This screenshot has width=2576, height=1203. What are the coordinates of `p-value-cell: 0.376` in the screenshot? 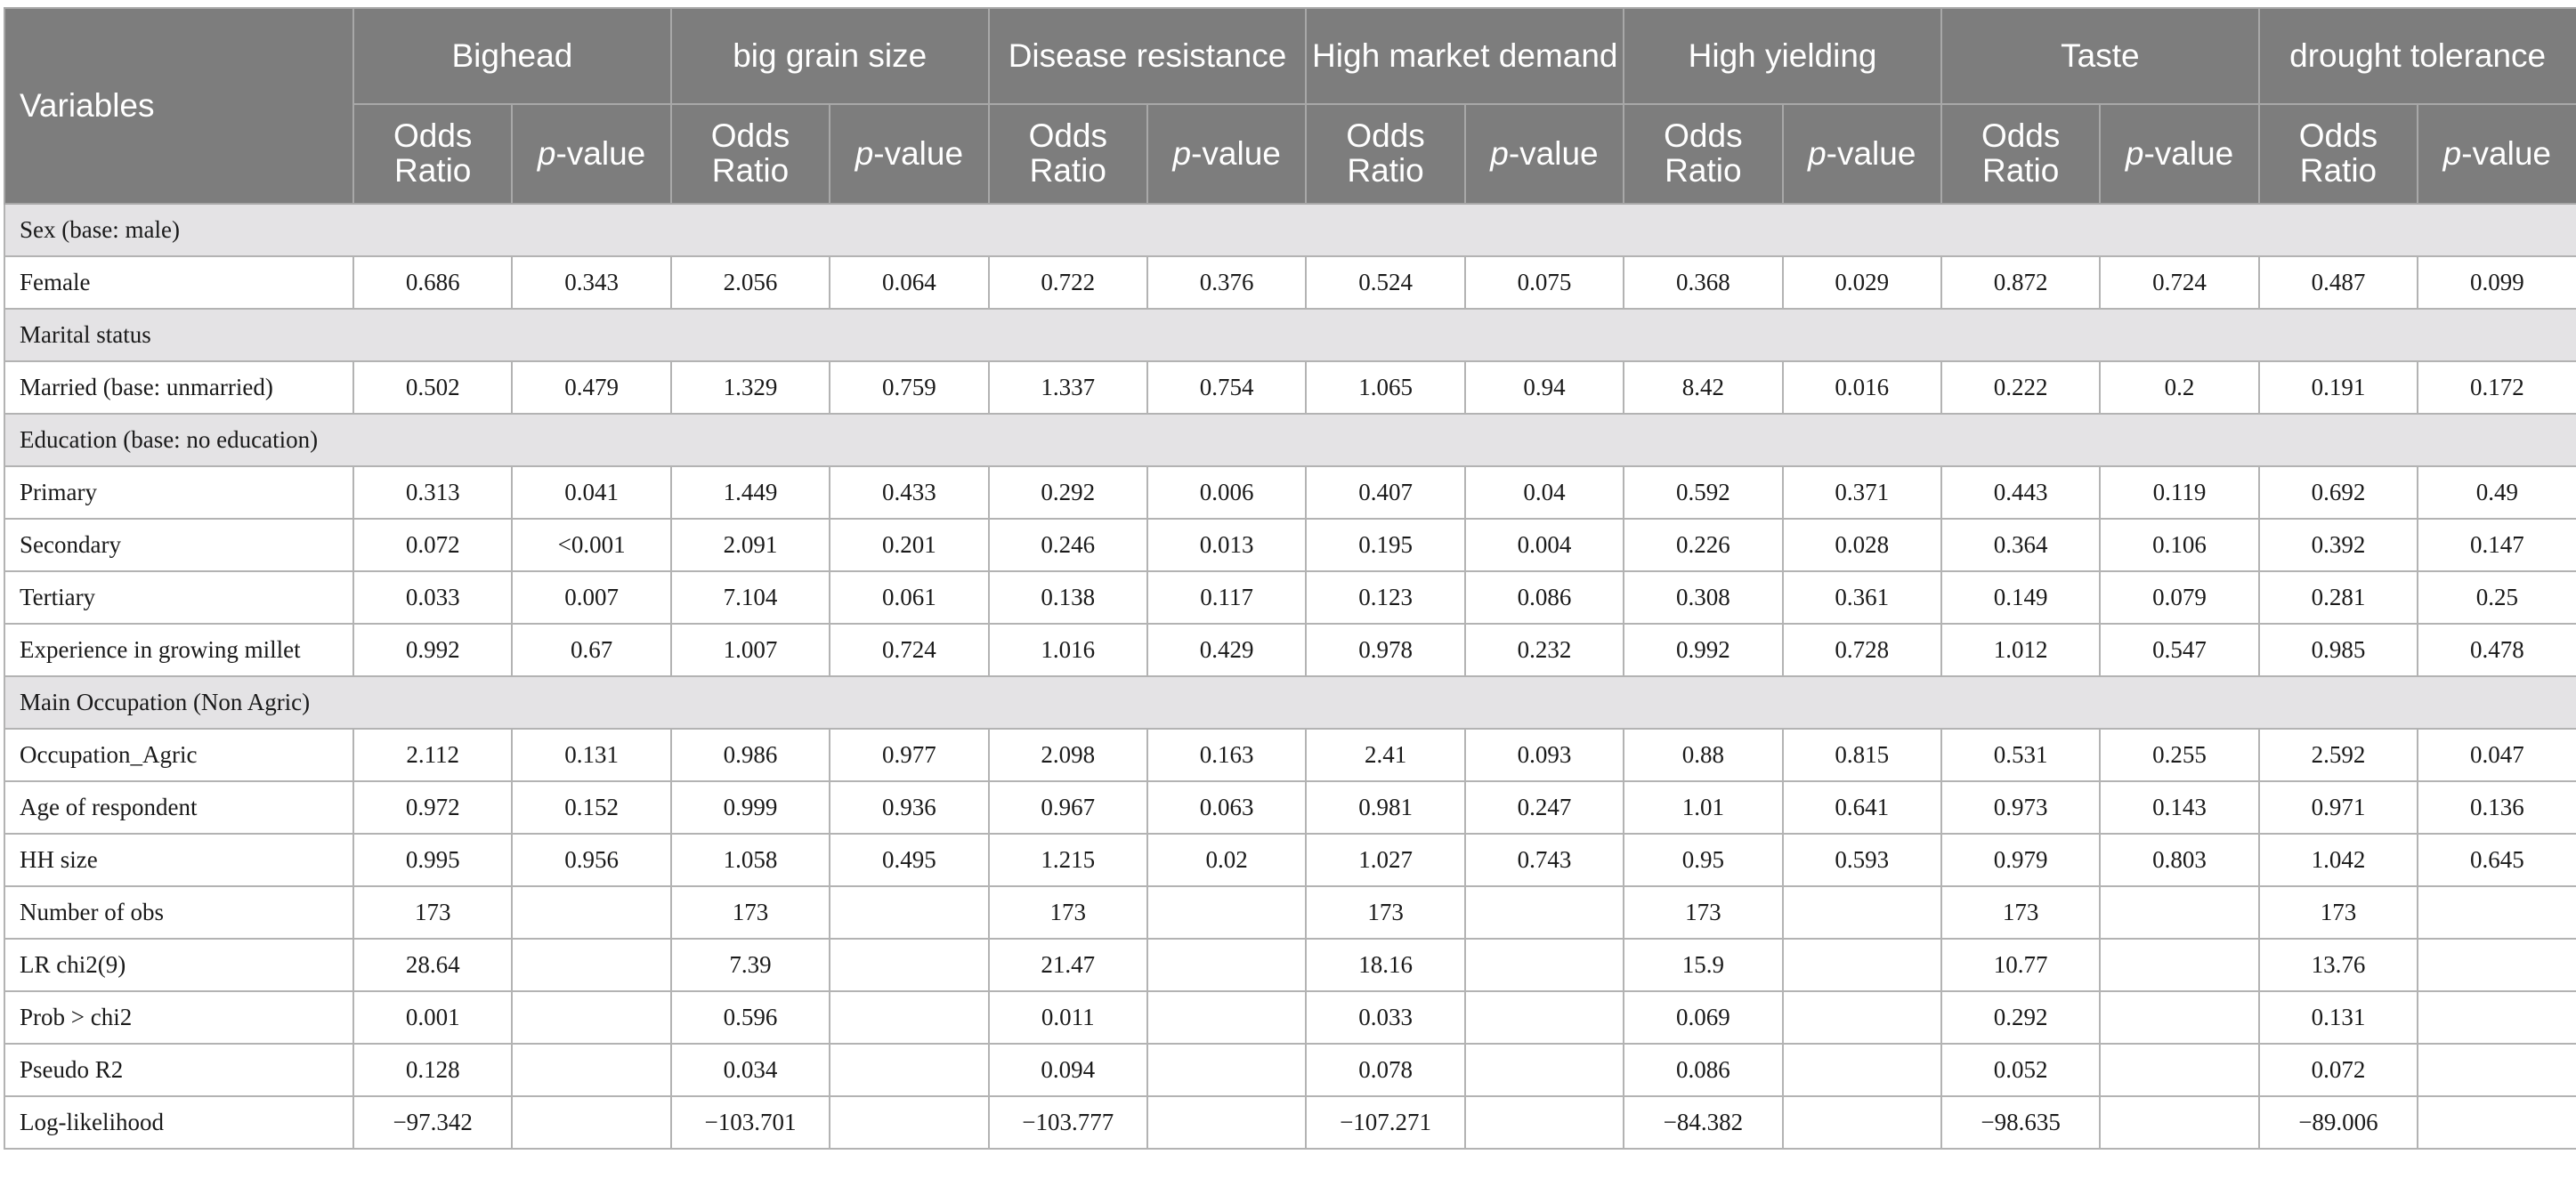 It's located at (1227, 282).